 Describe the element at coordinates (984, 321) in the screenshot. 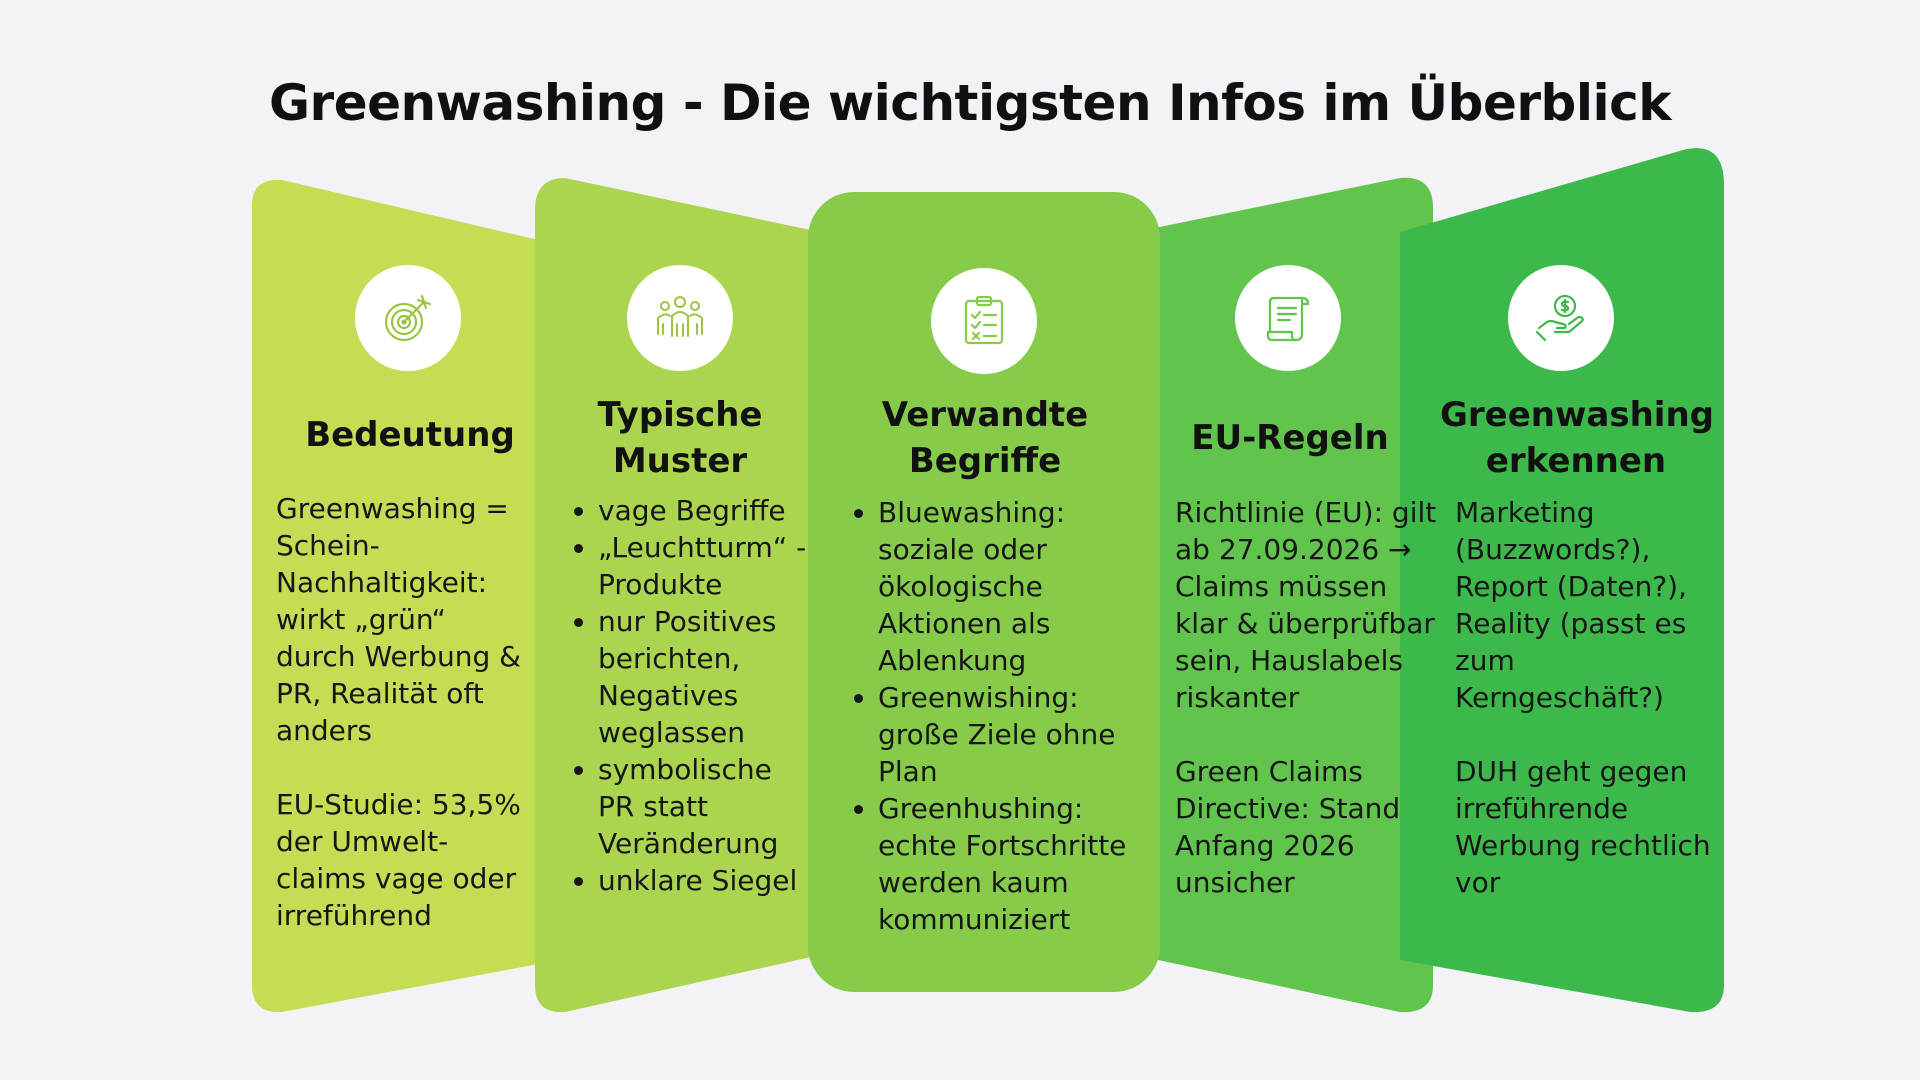

I see `checklist-icon` at that location.